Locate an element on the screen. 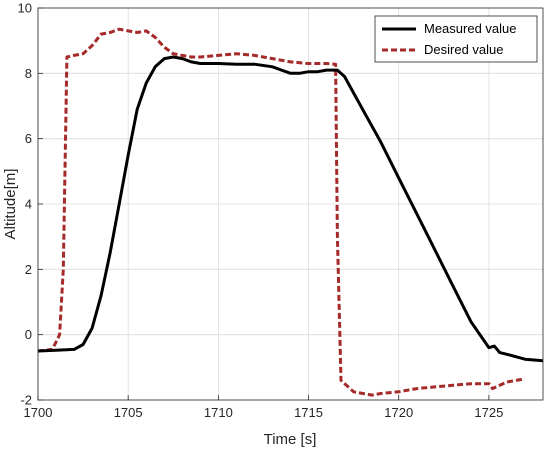  x-axis-label: Time [s] is located at coordinates (290, 439).